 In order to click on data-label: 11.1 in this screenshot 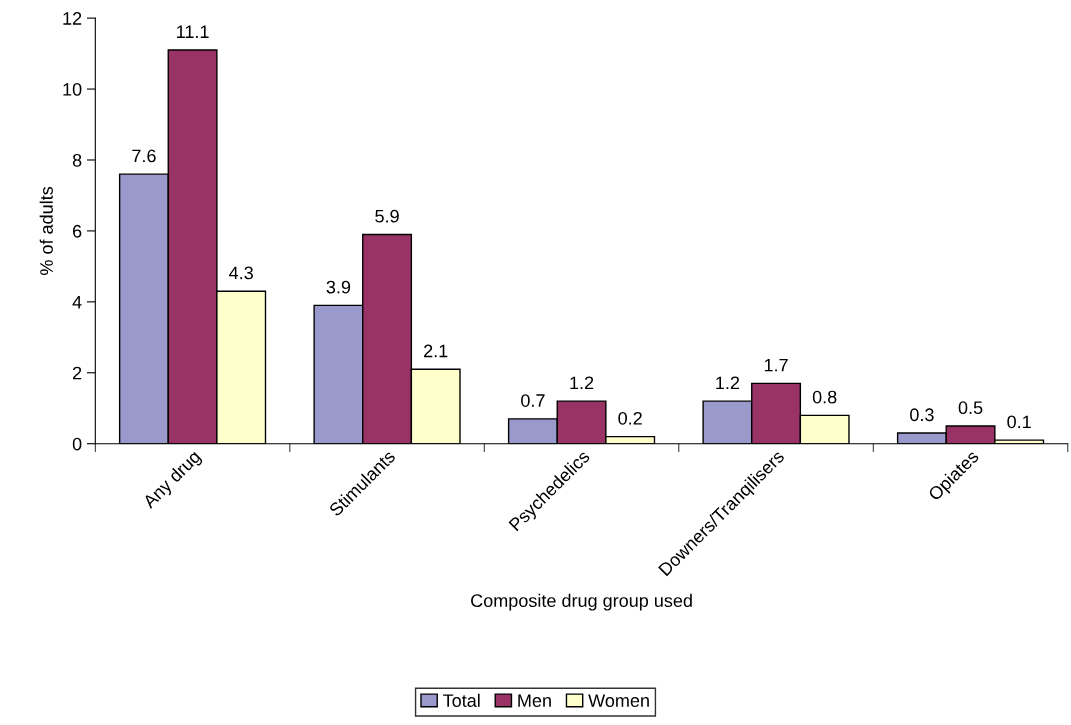, I will do `click(193, 31)`.